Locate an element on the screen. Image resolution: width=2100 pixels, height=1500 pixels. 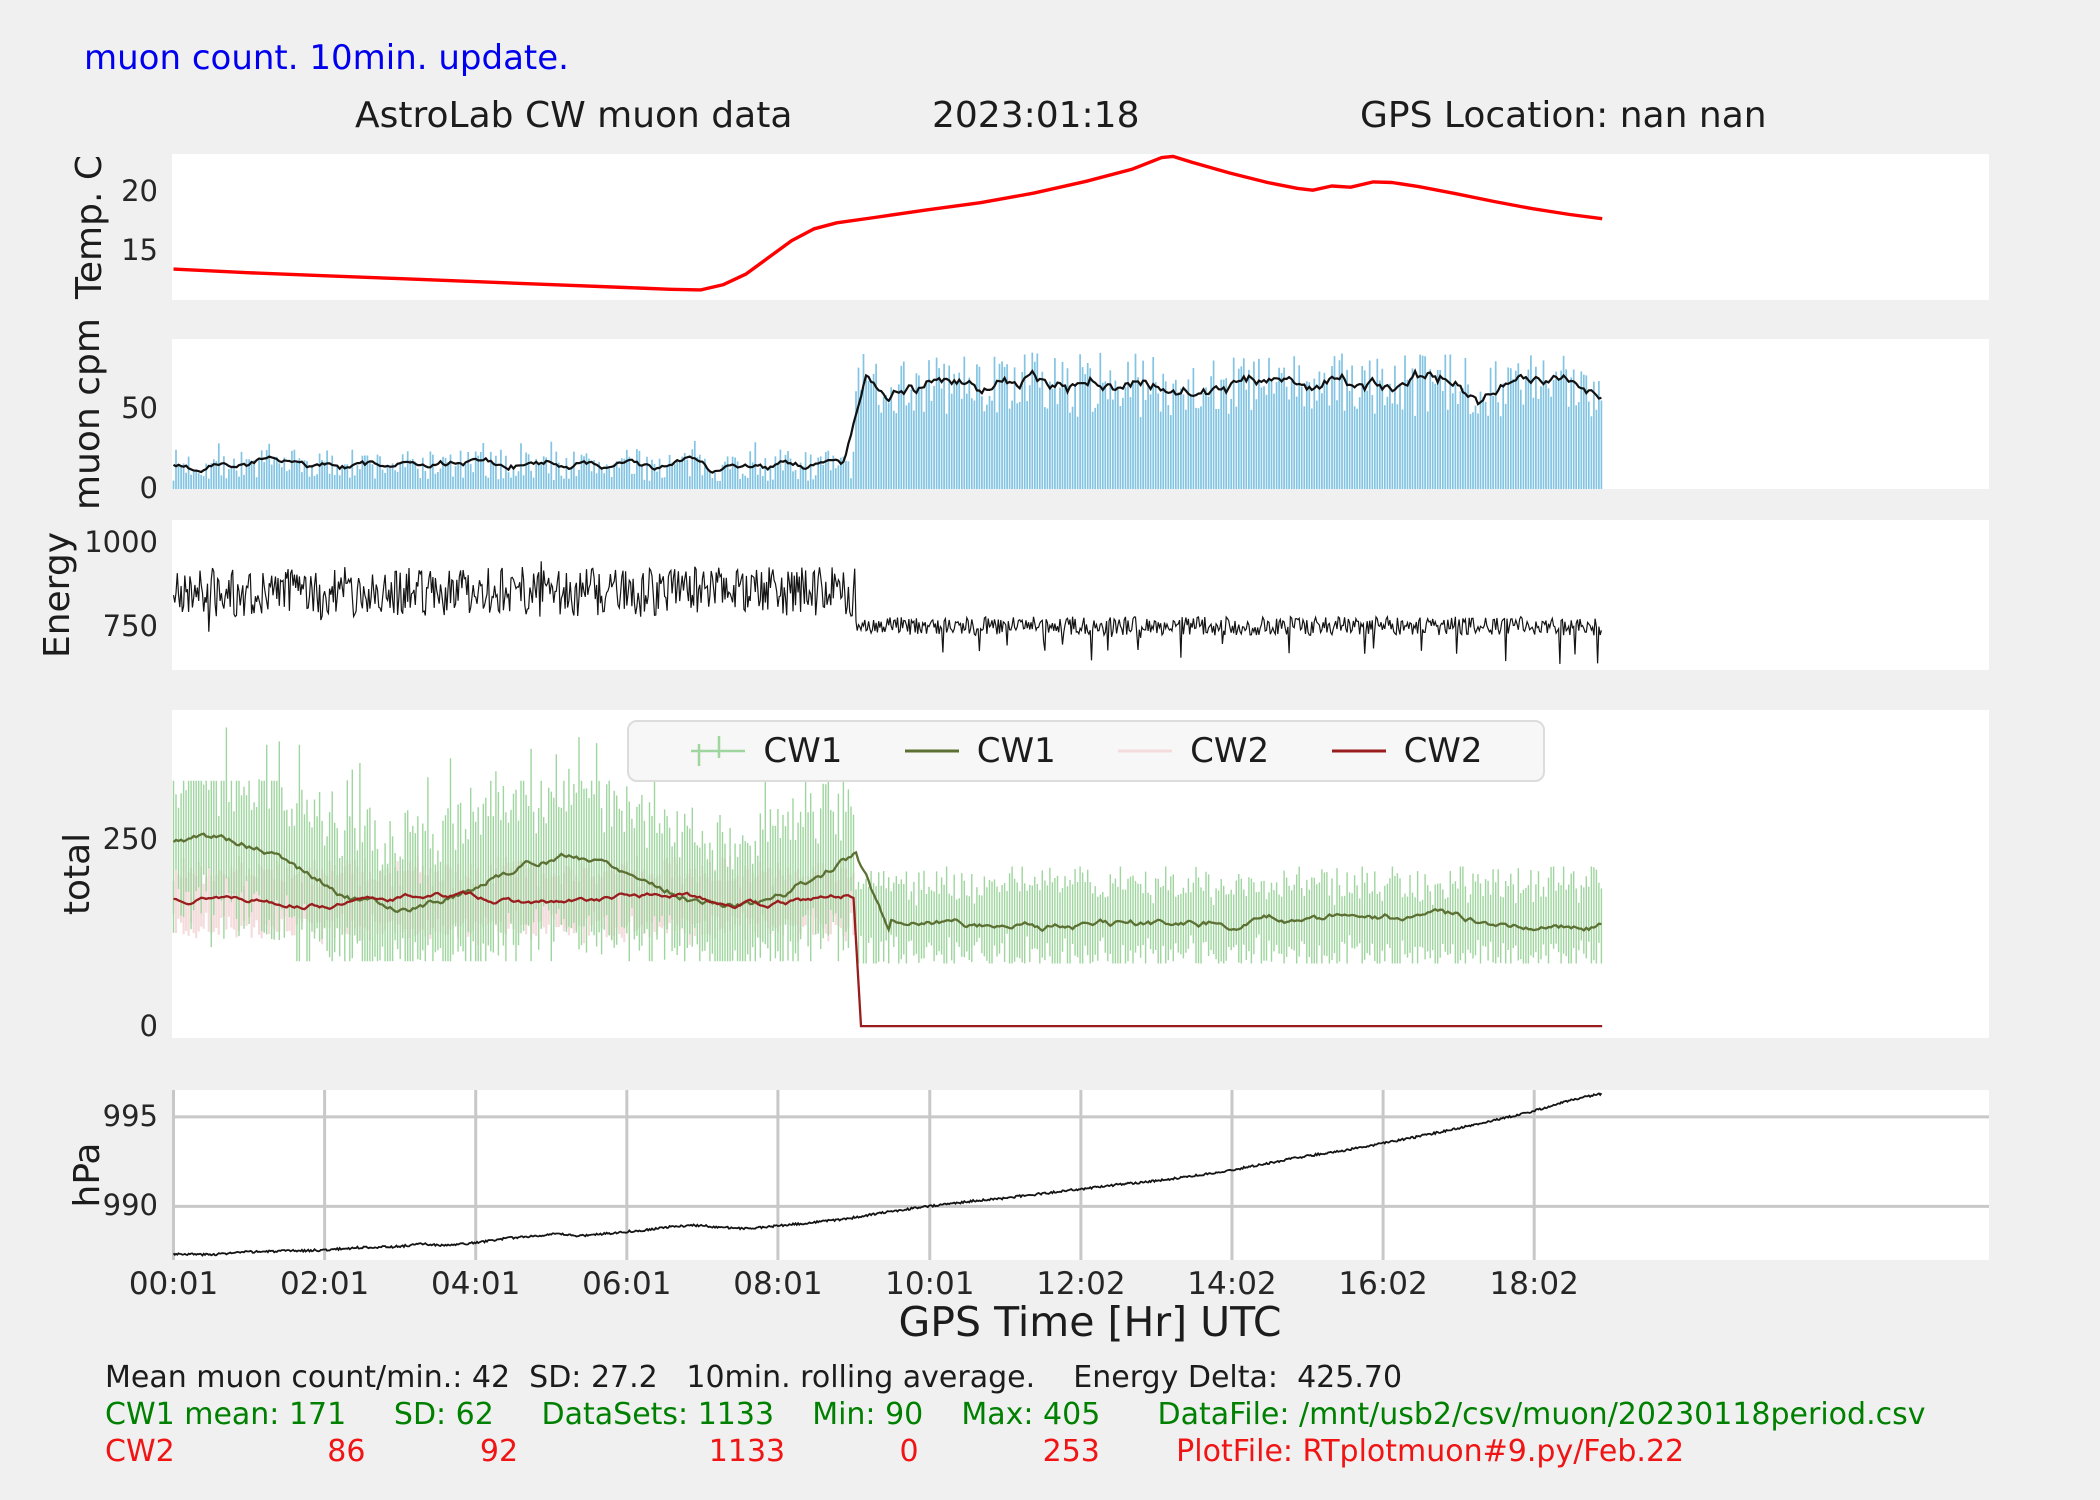
panel-temp-svg is located at coordinates (888, 223).